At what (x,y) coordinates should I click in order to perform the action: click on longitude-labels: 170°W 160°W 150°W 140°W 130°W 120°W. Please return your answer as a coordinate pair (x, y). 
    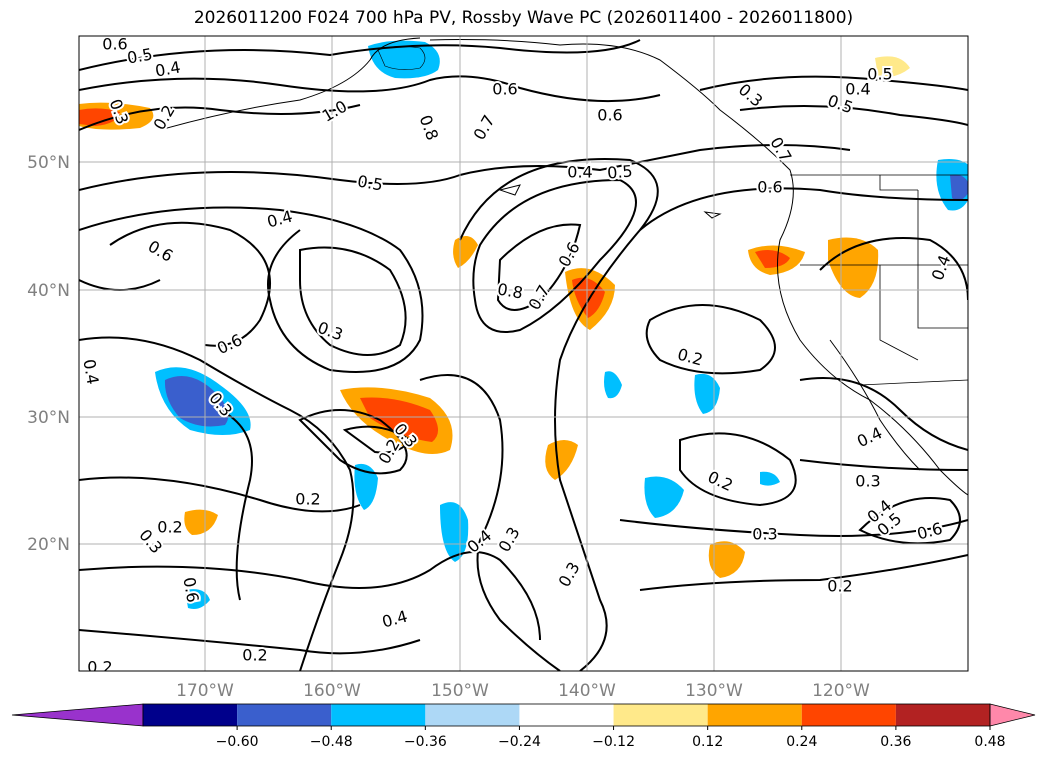
    Looking at the image, I should click on (523, 691).